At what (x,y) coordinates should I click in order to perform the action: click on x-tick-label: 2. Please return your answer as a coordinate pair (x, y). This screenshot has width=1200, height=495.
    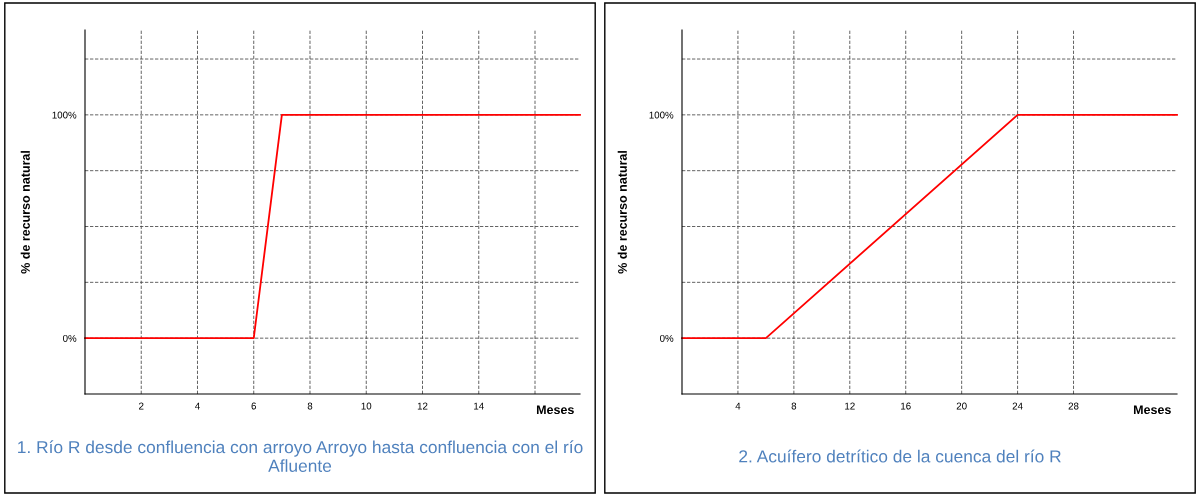
    Looking at the image, I should click on (141, 406).